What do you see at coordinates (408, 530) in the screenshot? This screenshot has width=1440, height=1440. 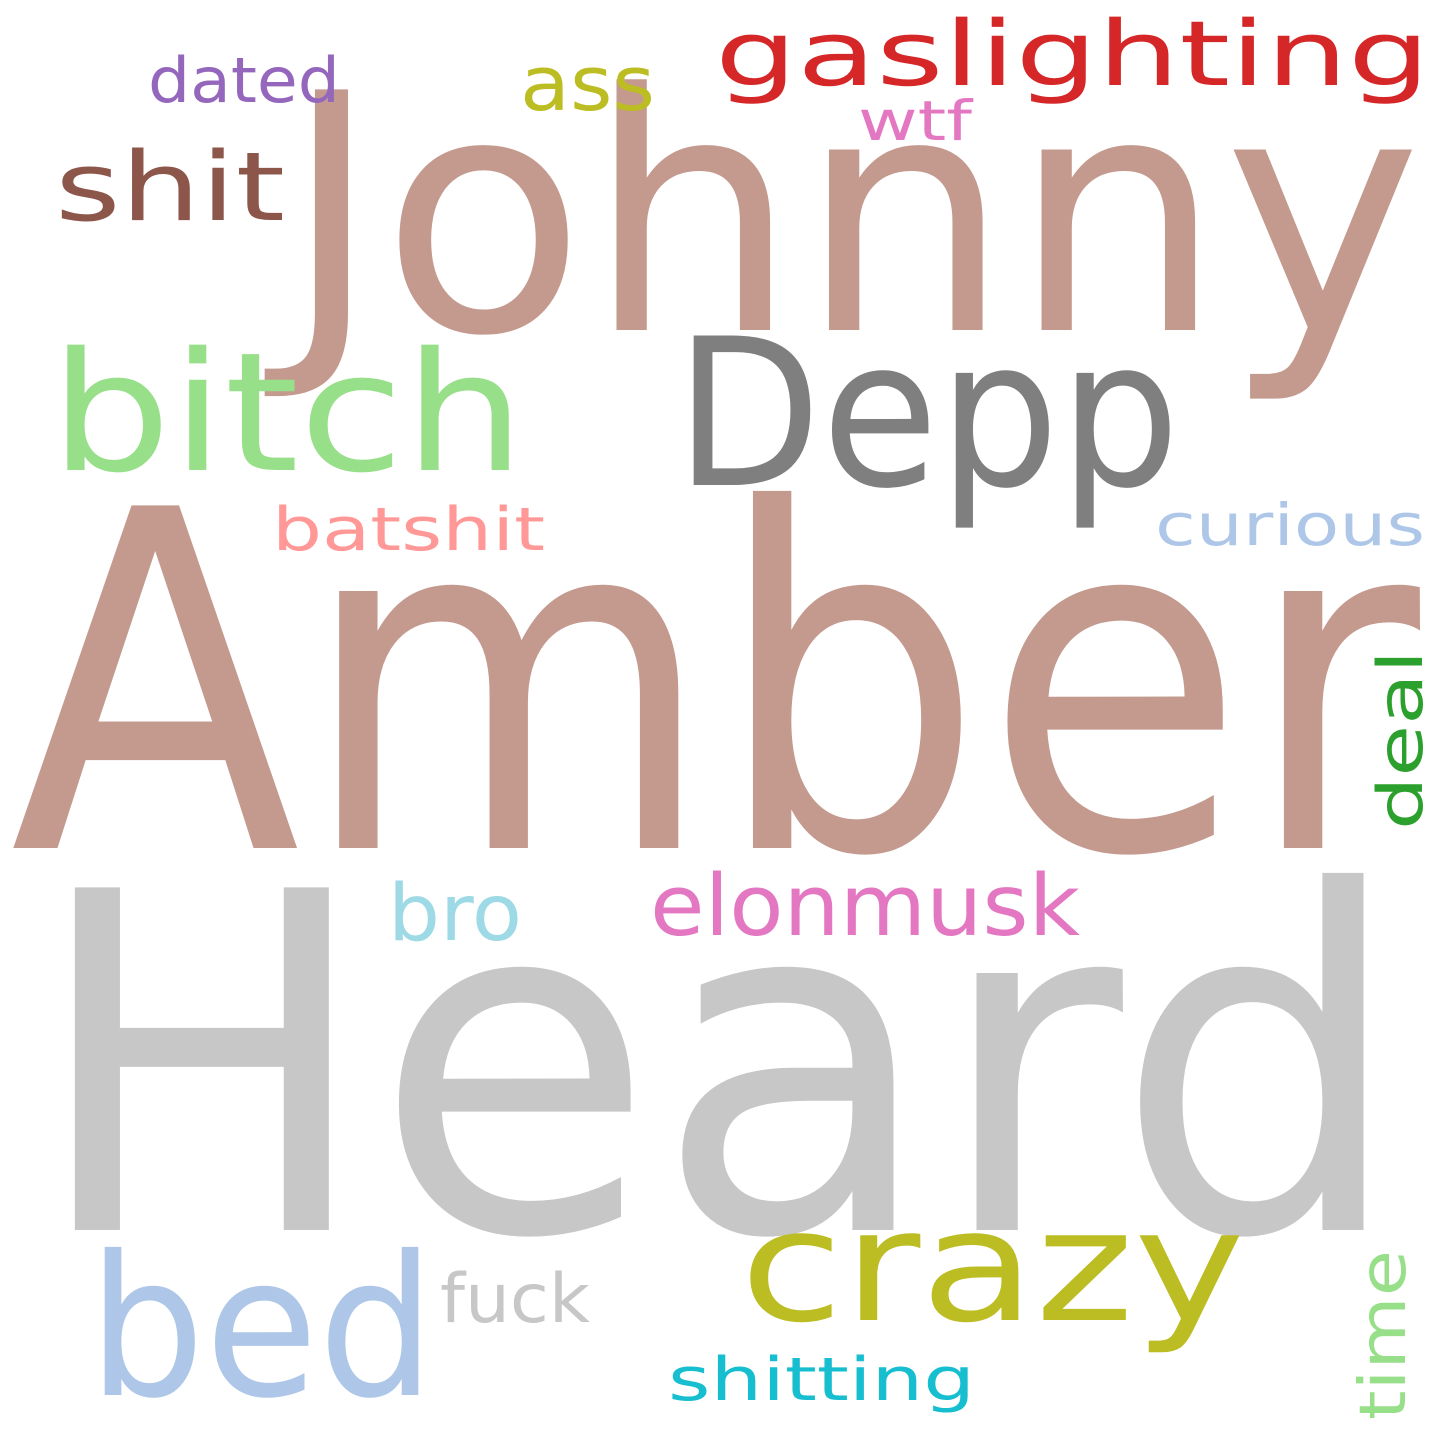 I see `word: batshit` at bounding box center [408, 530].